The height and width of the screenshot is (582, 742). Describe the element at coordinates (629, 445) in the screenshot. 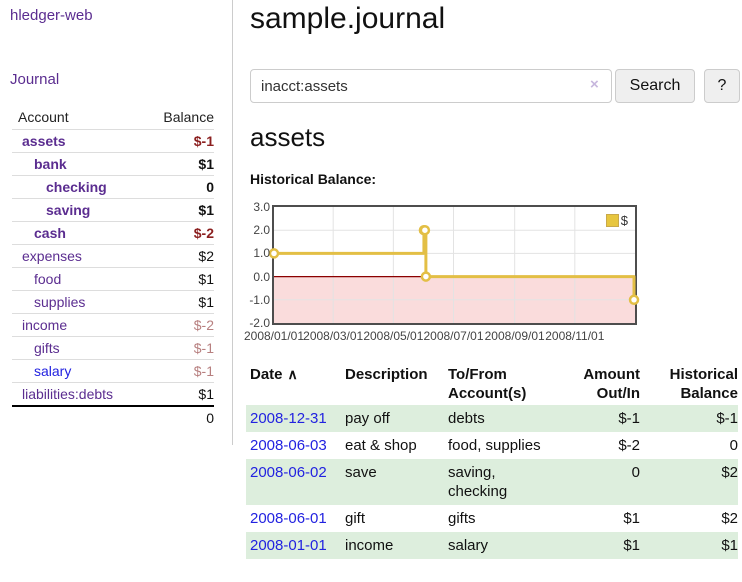

I see `transaction-amount: $-2` at that location.